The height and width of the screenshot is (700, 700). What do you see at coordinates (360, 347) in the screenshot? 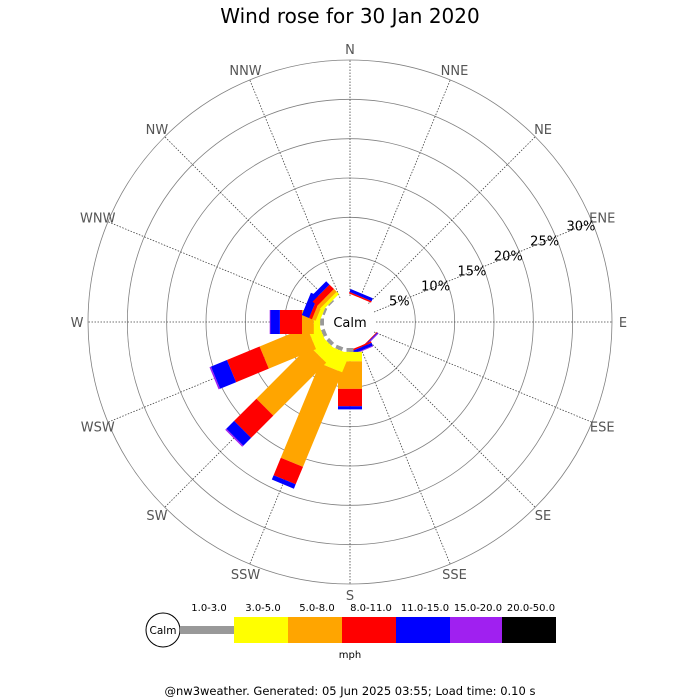
I see `bar-sse-bin4` at bounding box center [360, 347].